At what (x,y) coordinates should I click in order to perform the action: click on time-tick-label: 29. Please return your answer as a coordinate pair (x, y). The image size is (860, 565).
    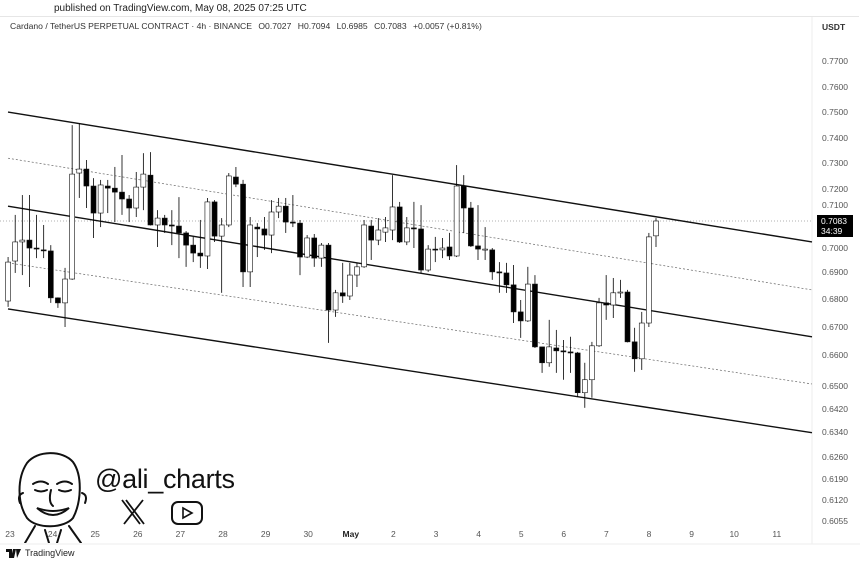
    Looking at the image, I should click on (265, 534).